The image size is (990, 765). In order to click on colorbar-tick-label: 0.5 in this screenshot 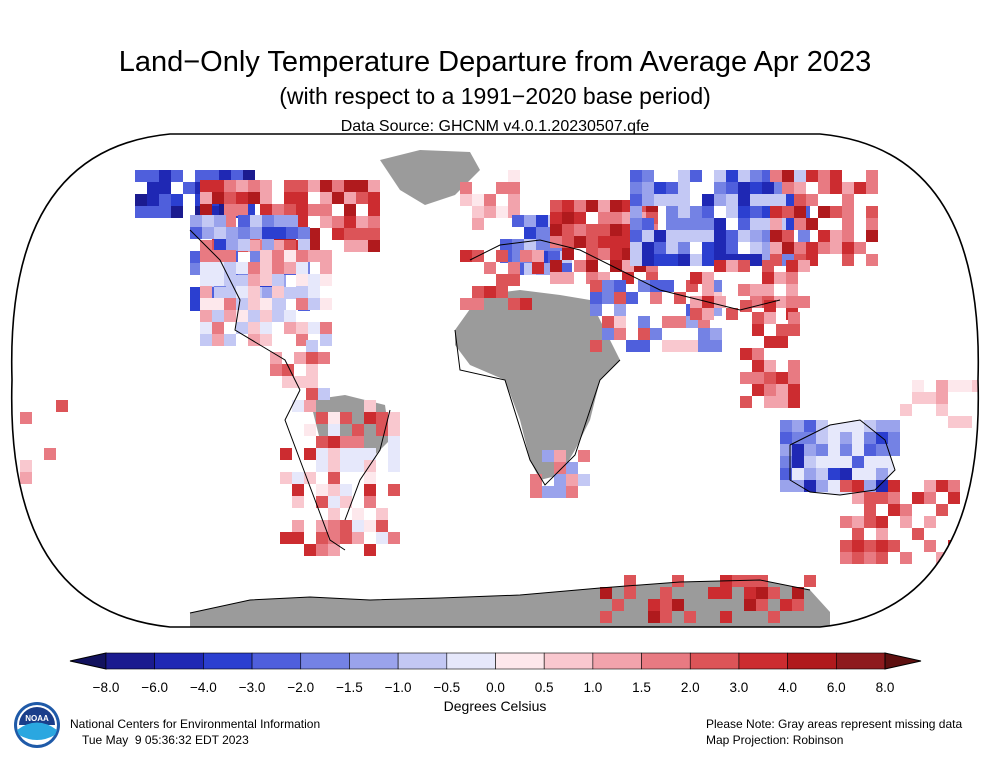, I will do `click(544, 687)`.